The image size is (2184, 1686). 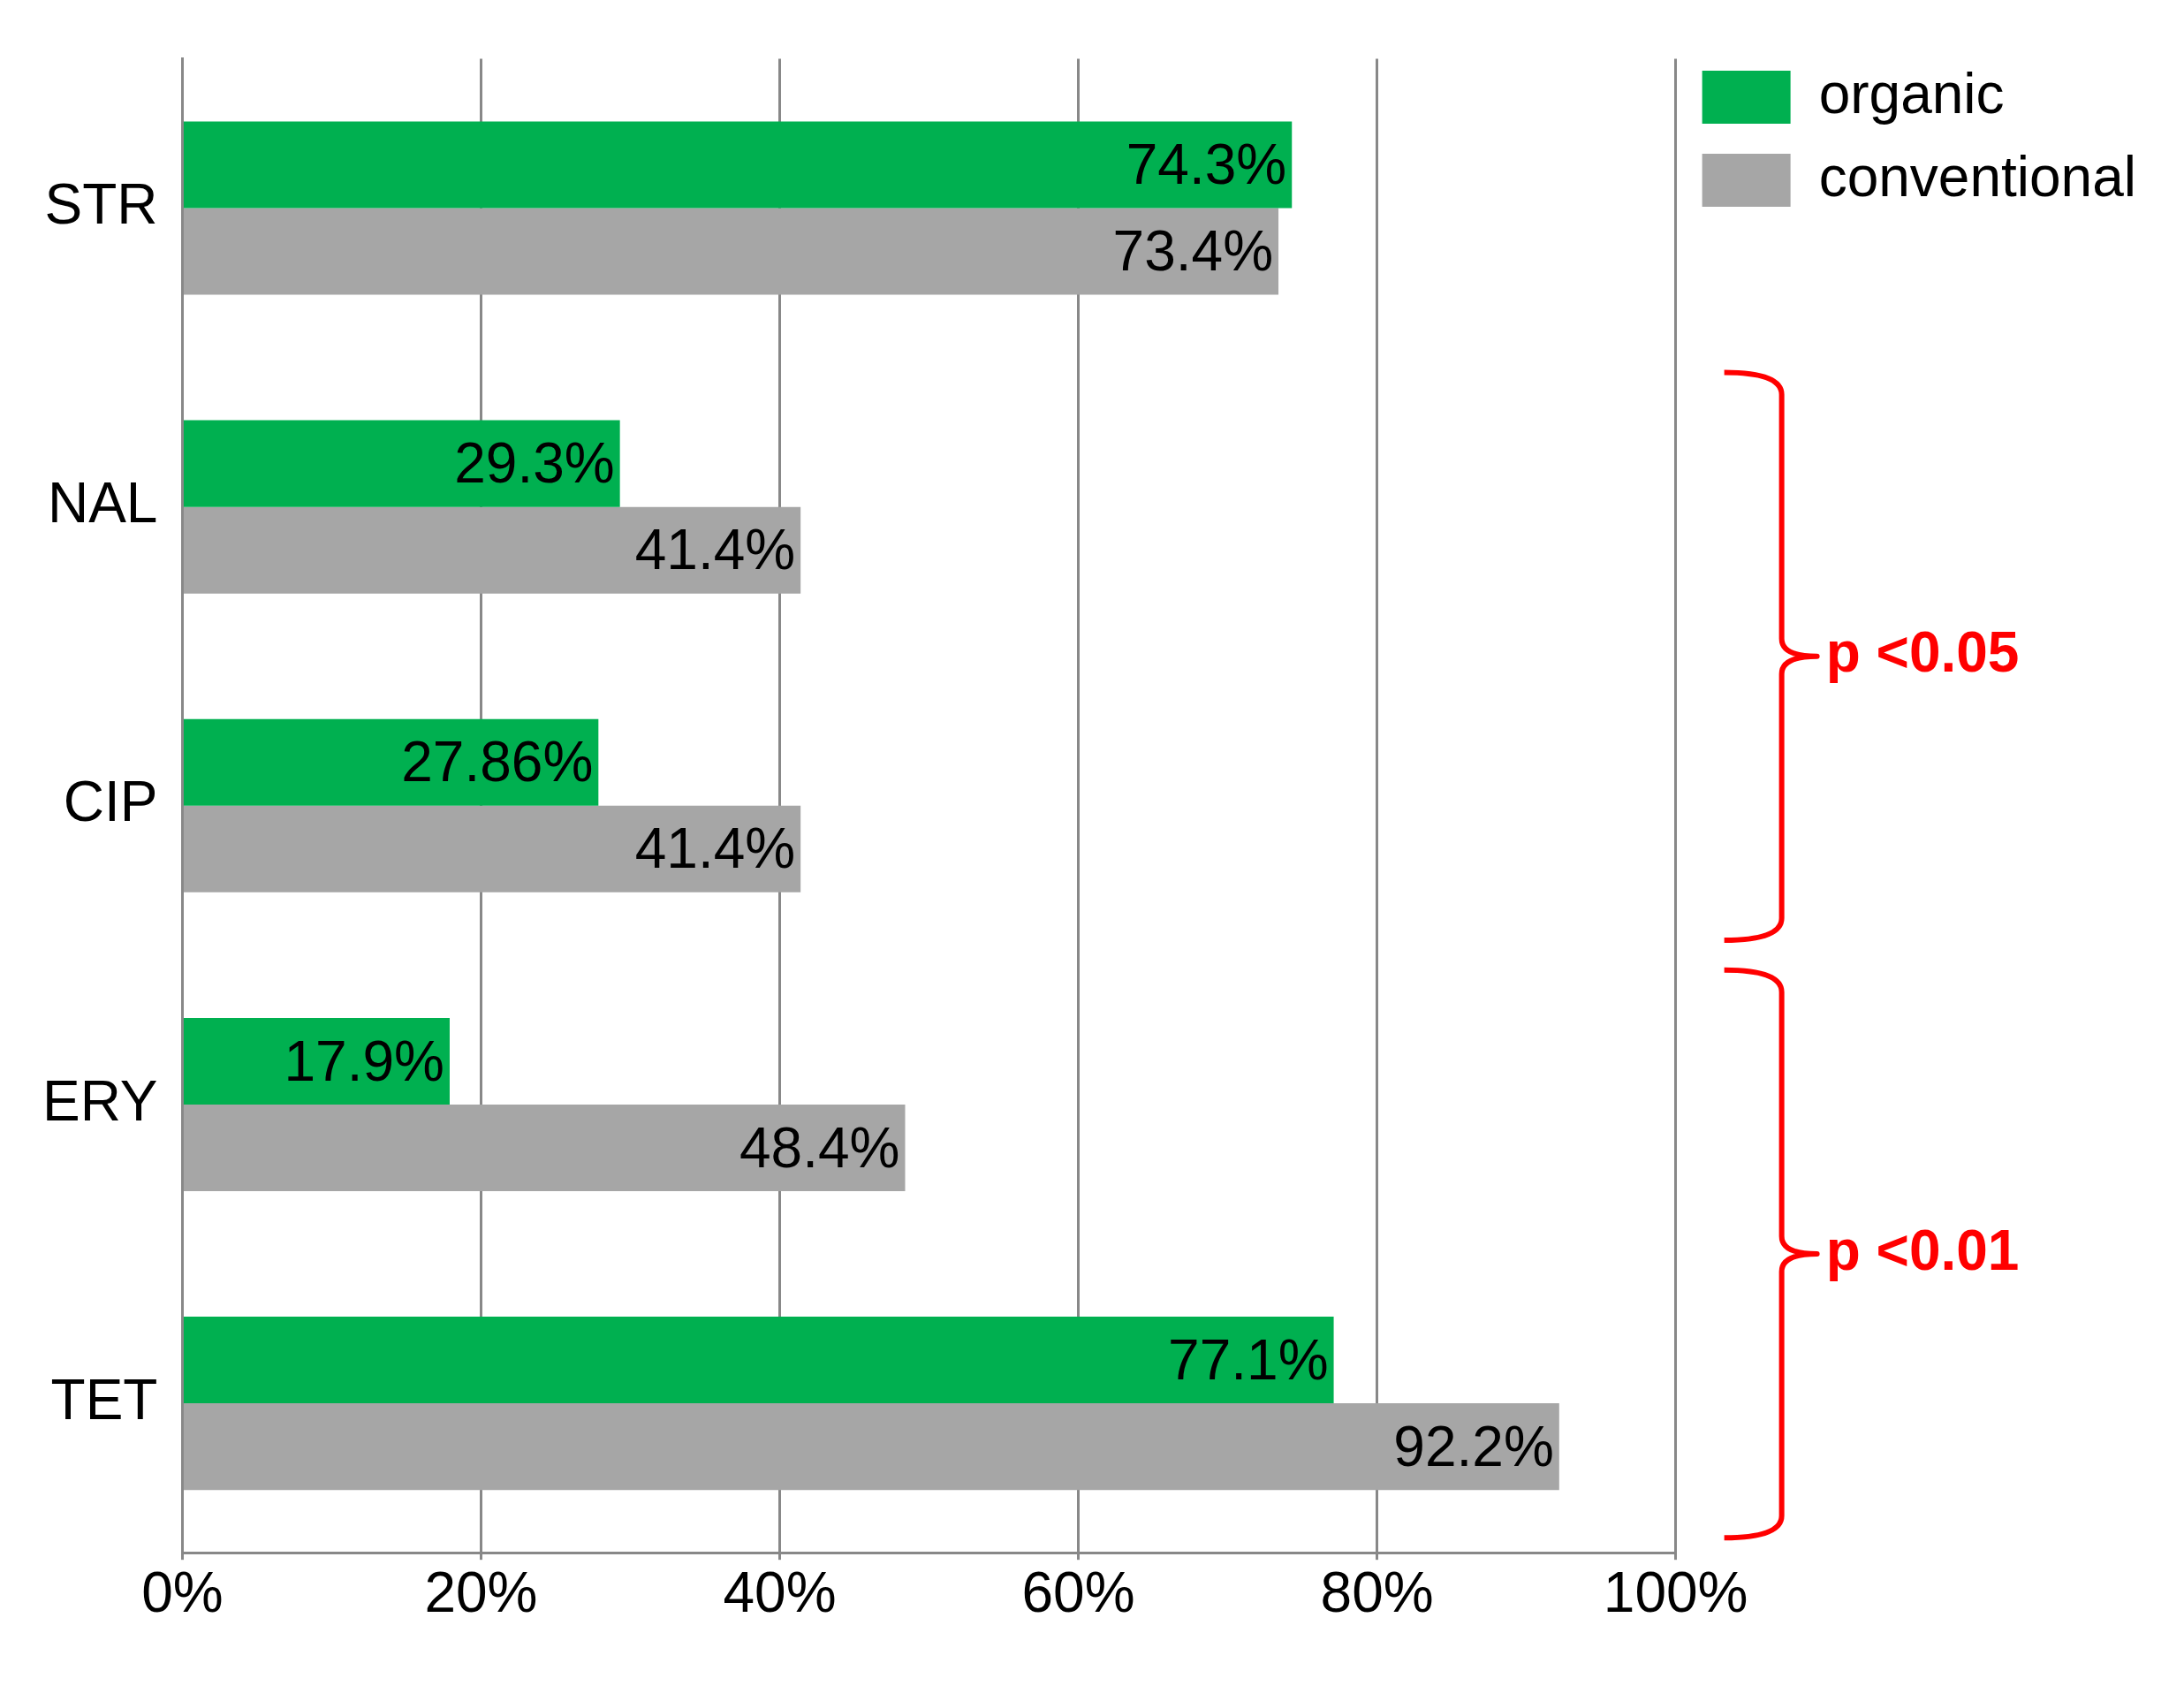 What do you see at coordinates (364, 1061) in the screenshot?
I see `data-label: 17.9%` at bounding box center [364, 1061].